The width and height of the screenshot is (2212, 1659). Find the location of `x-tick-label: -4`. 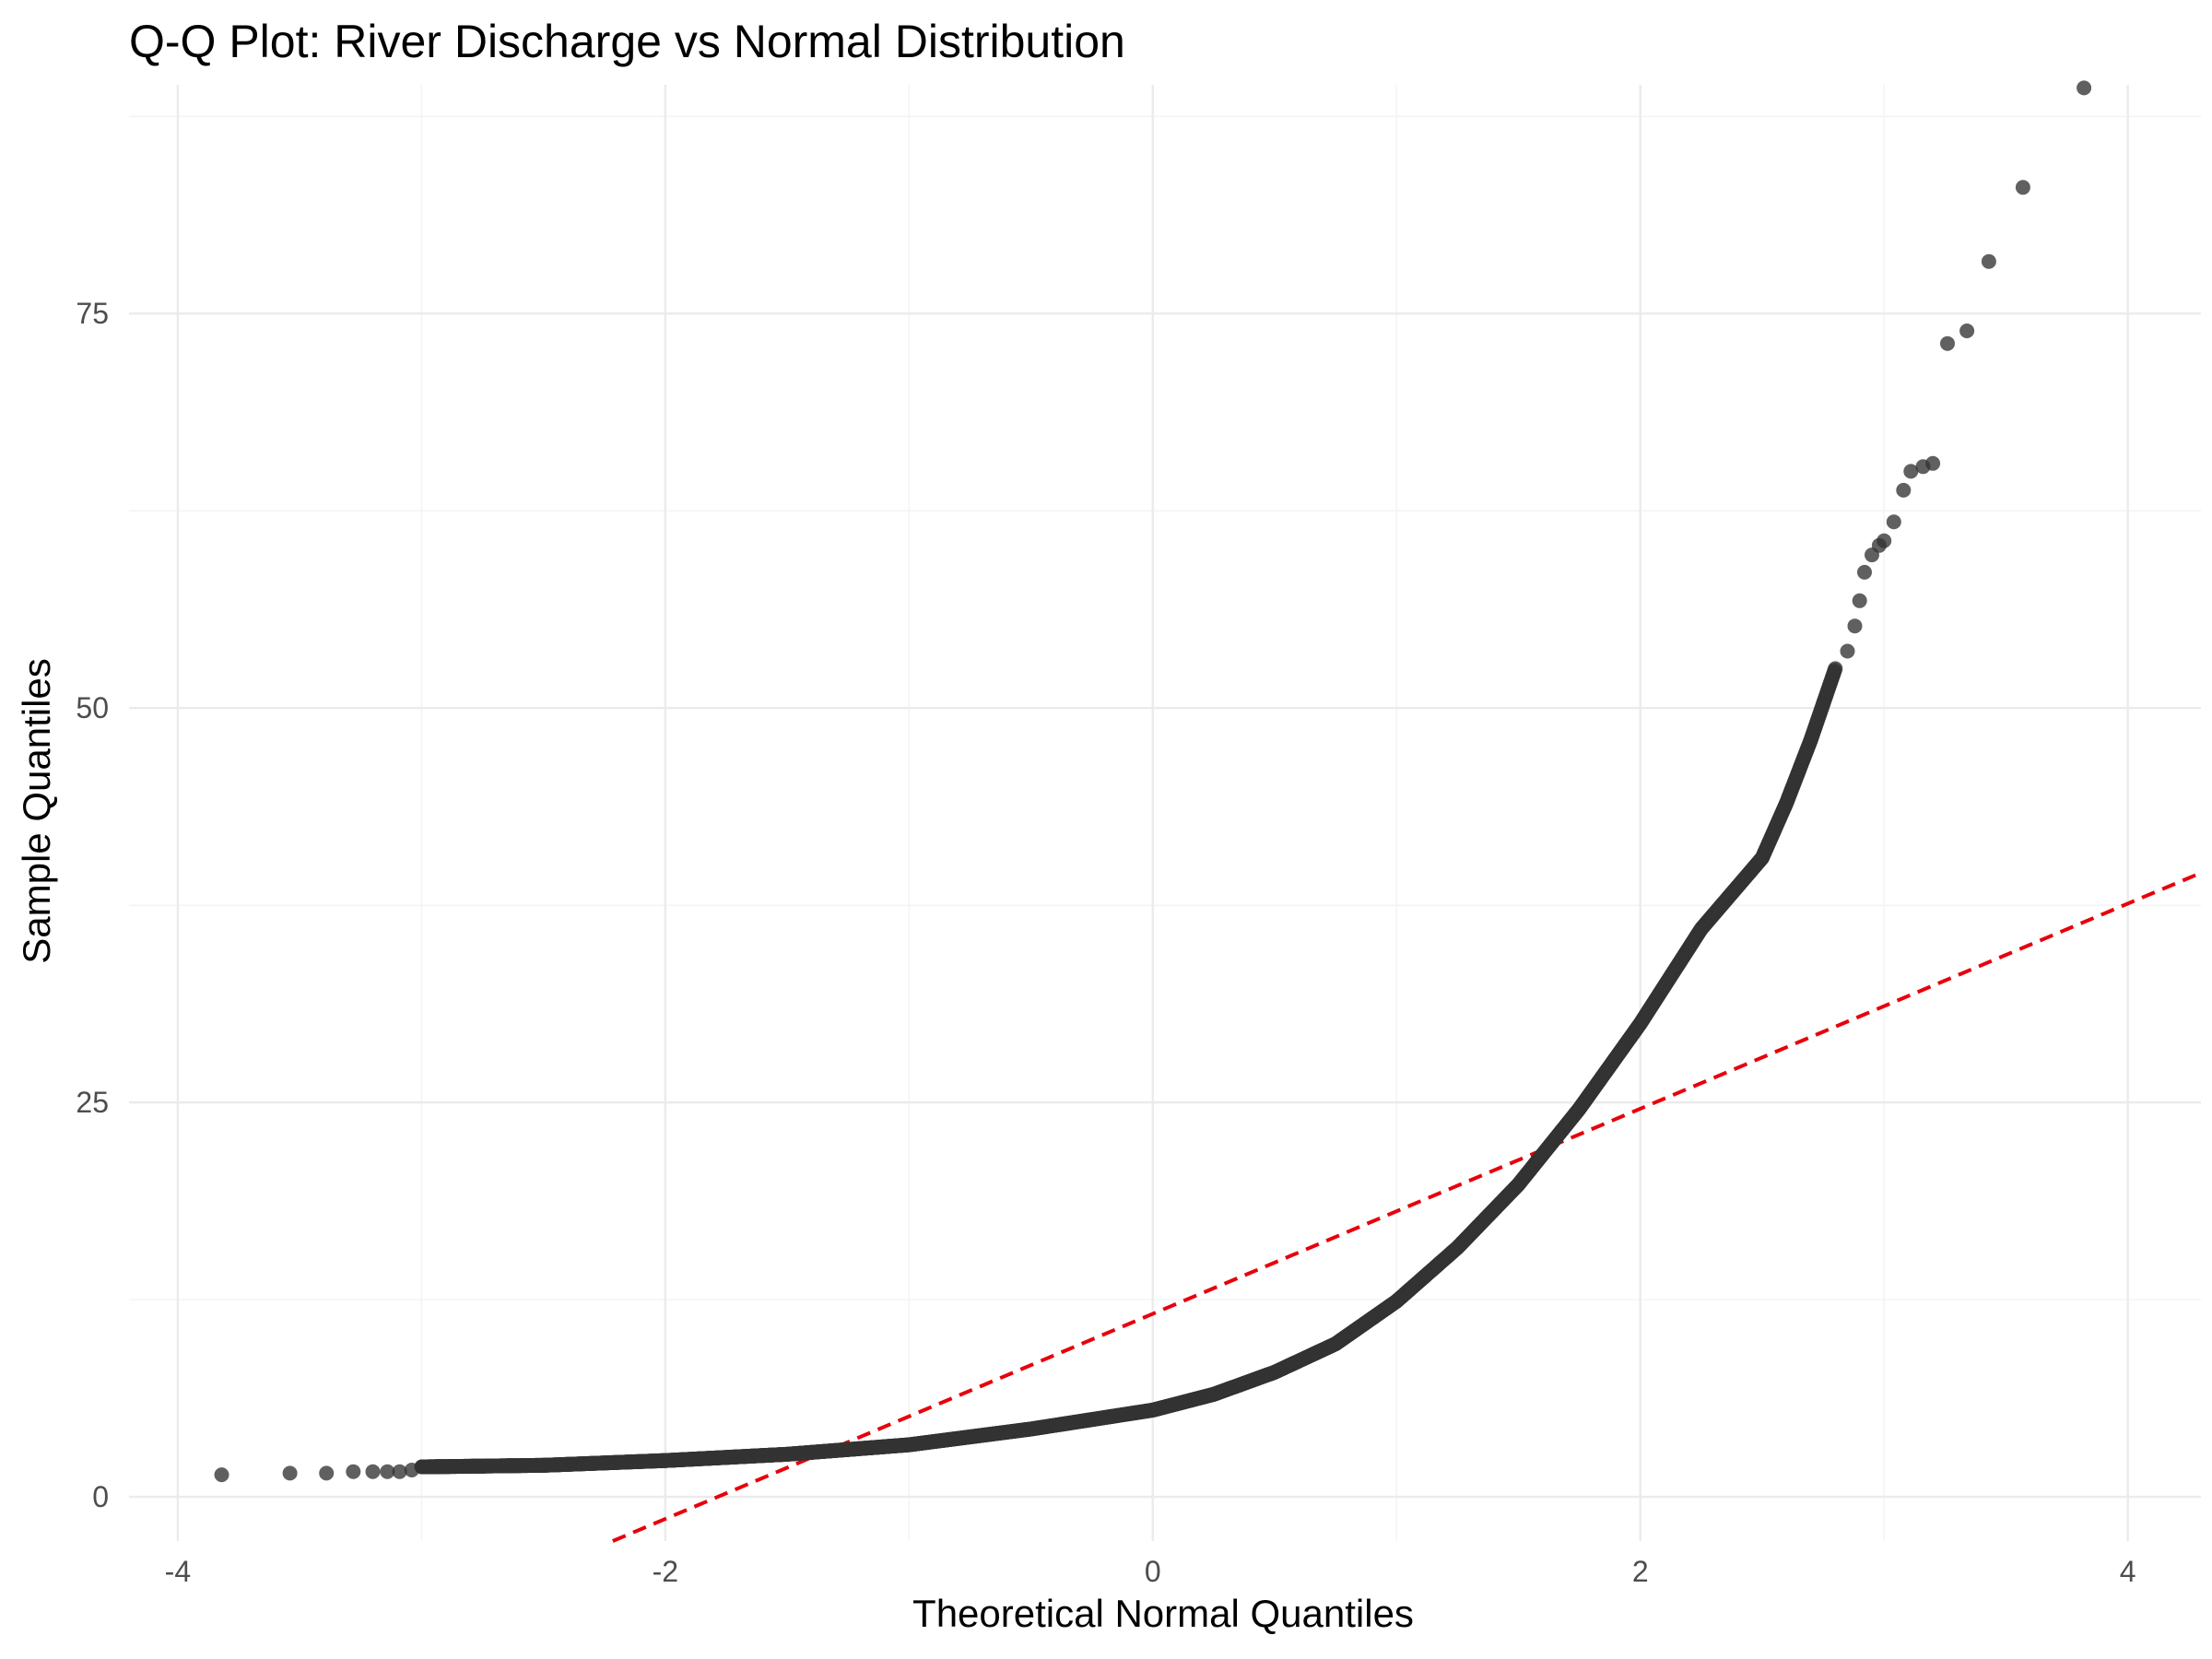

x-tick-label: -4 is located at coordinates (178, 1571).